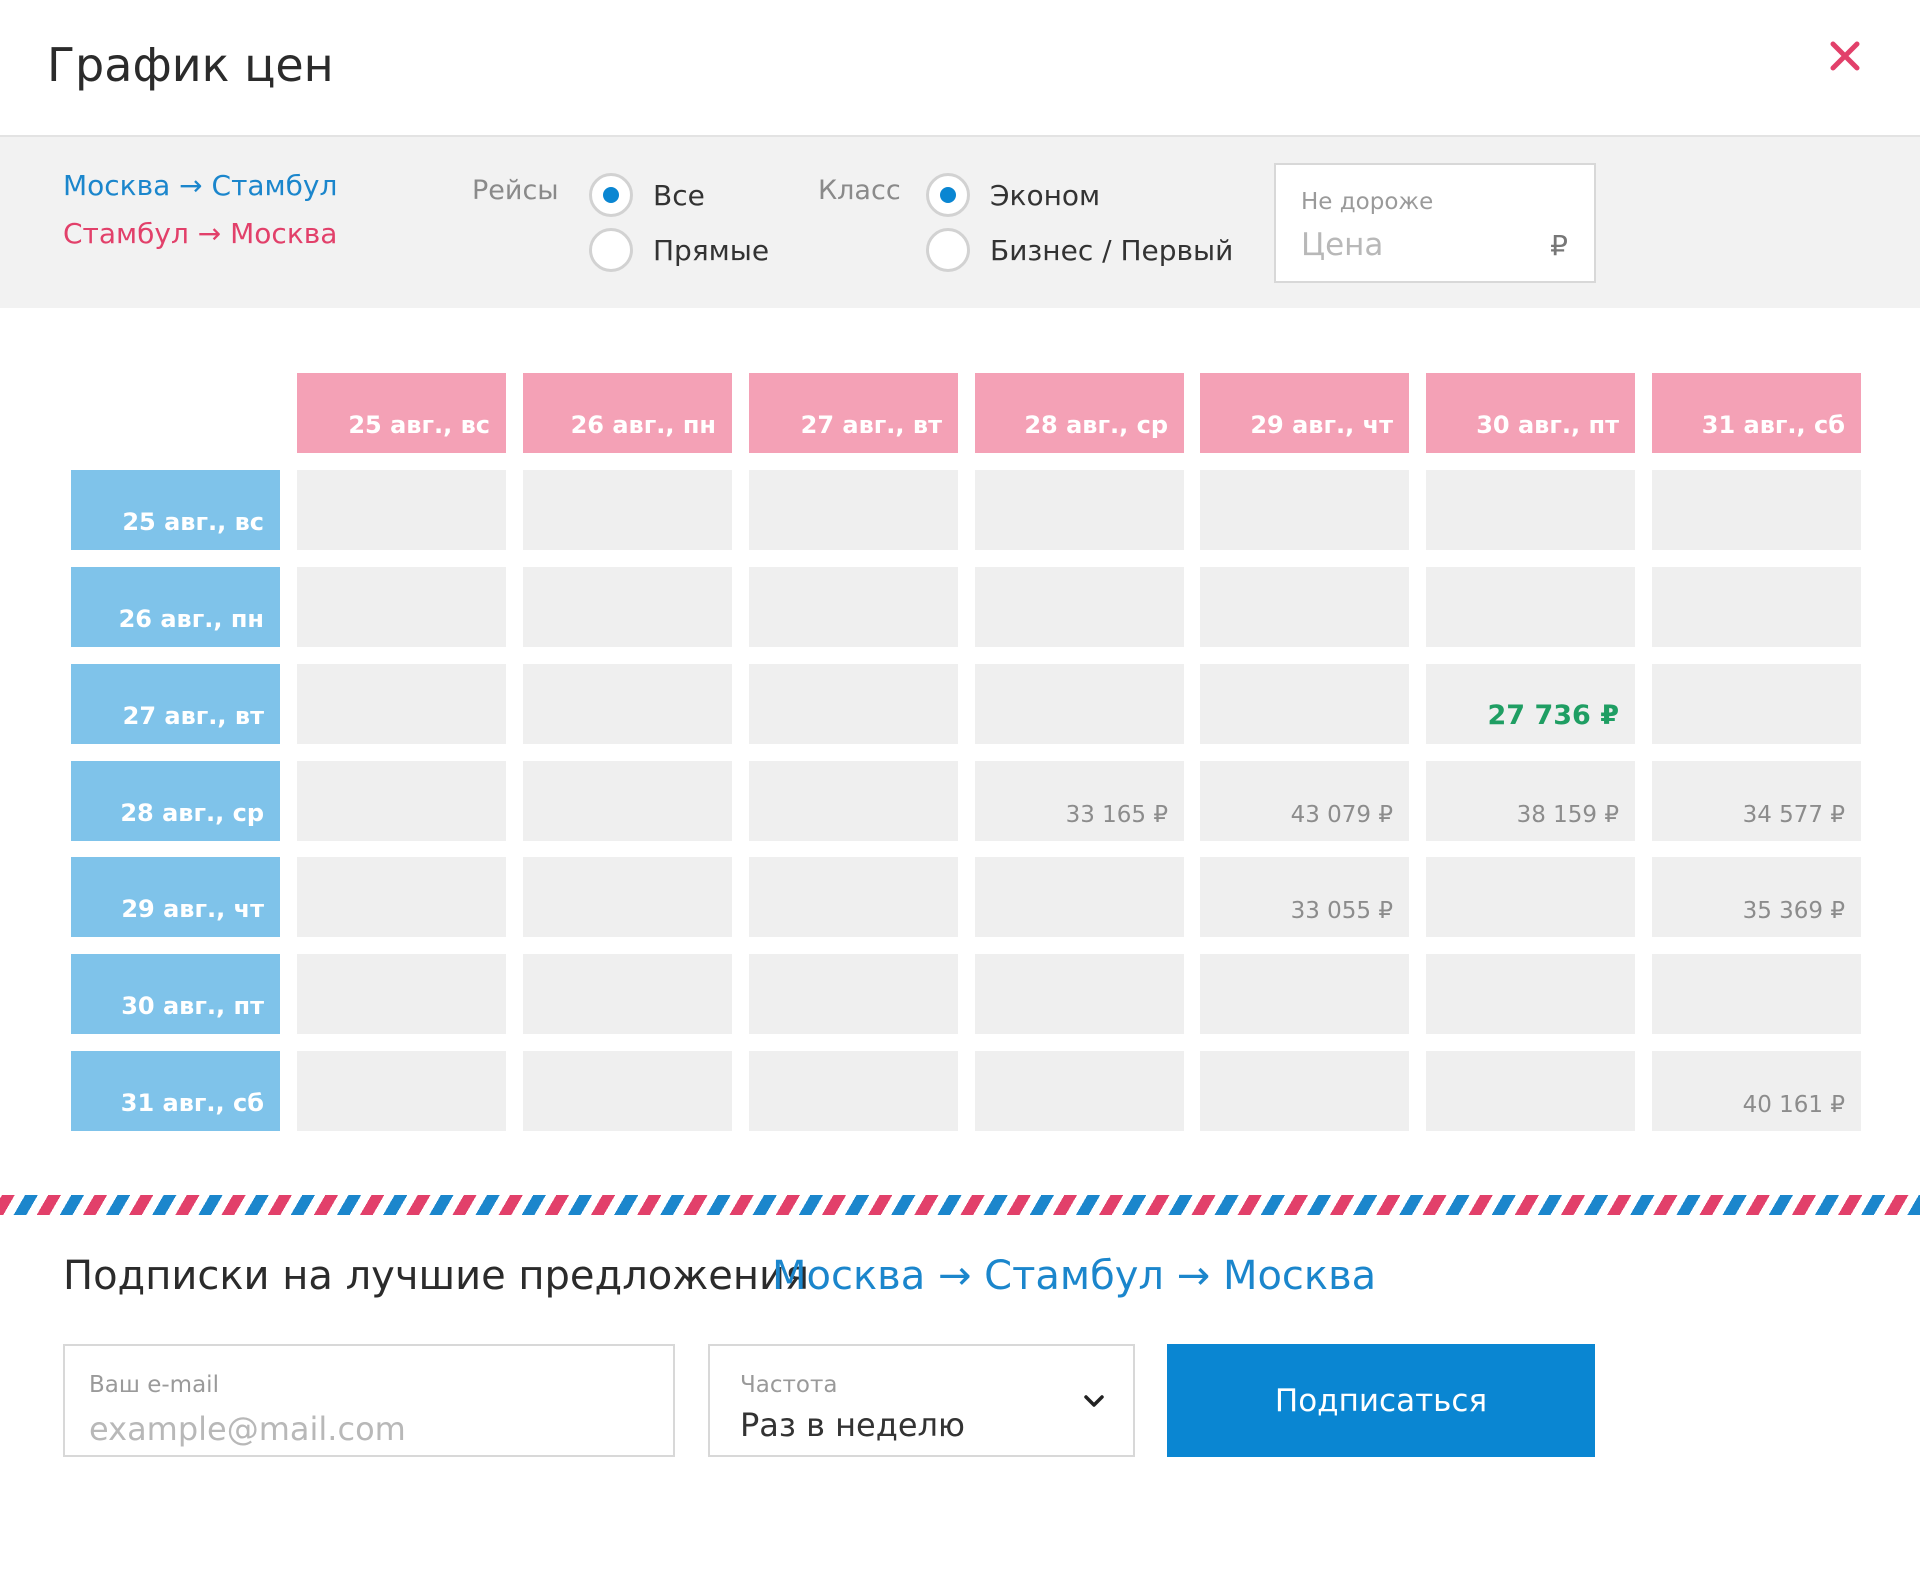 The height and width of the screenshot is (1580, 1920). Describe the element at coordinates (1074, 1276) in the screenshot. I see `subscription-route: Москва → Стамбул → Москва` at that location.